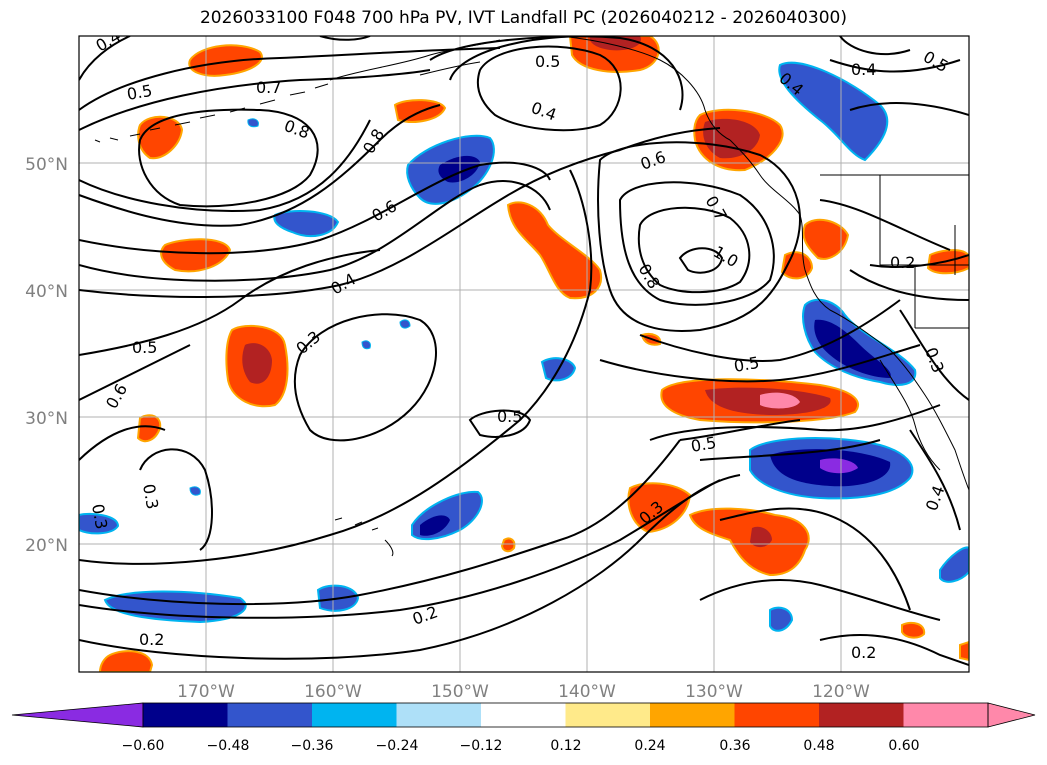 This screenshot has width=1047, height=765. Describe the element at coordinates (46, 419) in the screenshot. I see `lat-label: 30°N` at that location.